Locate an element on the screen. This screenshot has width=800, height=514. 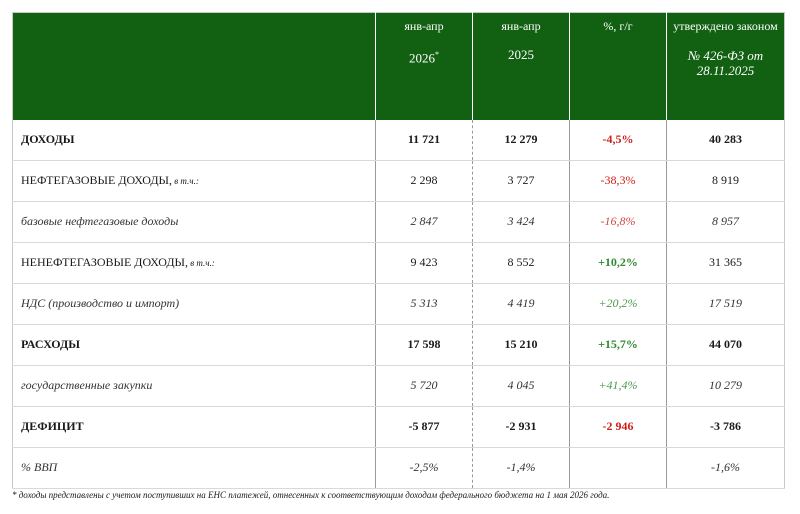
value-pct: +10,2% is located at coordinates (618, 263).